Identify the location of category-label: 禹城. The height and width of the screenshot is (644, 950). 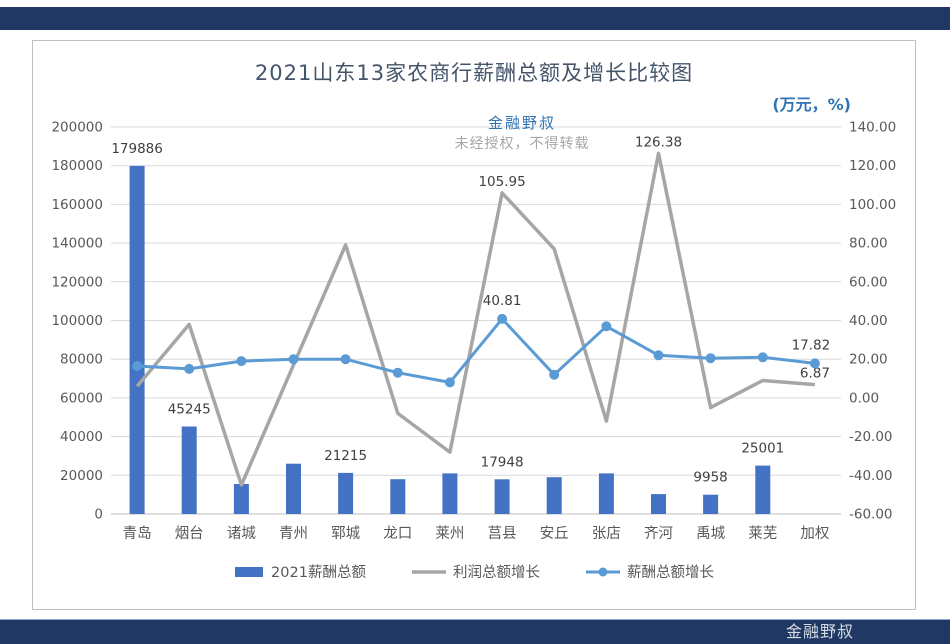
(710, 533).